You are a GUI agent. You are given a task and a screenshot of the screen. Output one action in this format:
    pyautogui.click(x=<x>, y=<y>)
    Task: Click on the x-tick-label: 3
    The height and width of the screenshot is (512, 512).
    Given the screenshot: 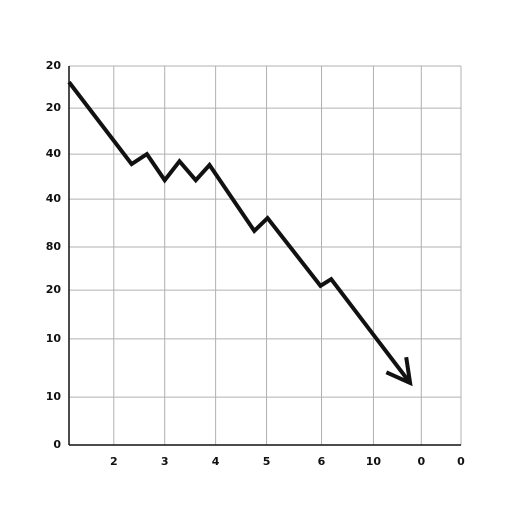 What is the action you would take?
    pyautogui.click(x=165, y=461)
    